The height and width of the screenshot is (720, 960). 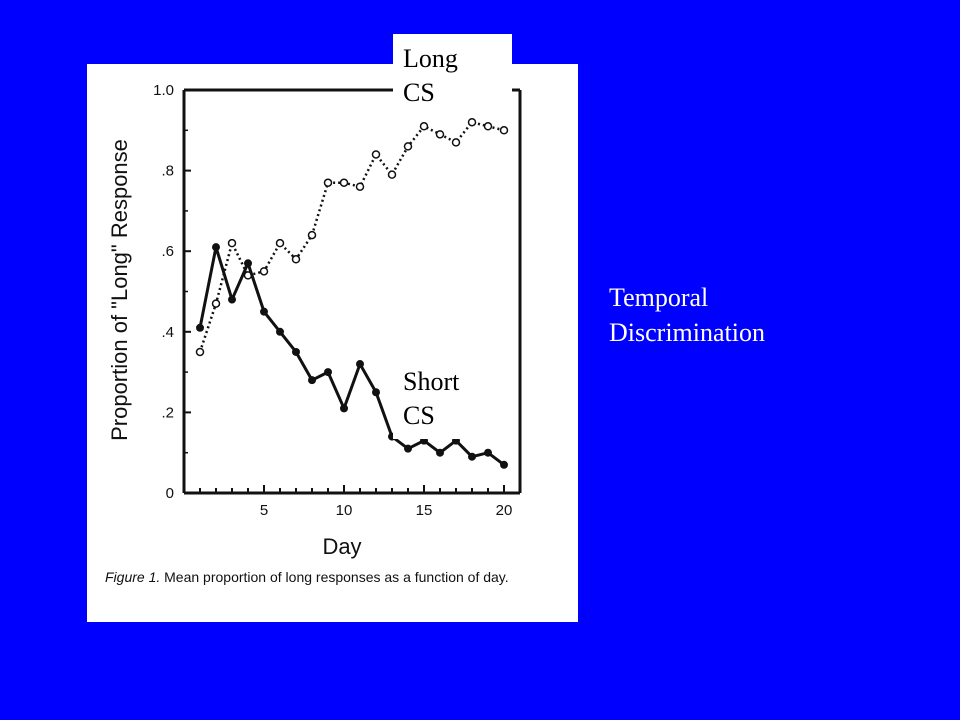 What do you see at coordinates (687, 332) in the screenshot?
I see `slide-title-line2: Discrimination` at bounding box center [687, 332].